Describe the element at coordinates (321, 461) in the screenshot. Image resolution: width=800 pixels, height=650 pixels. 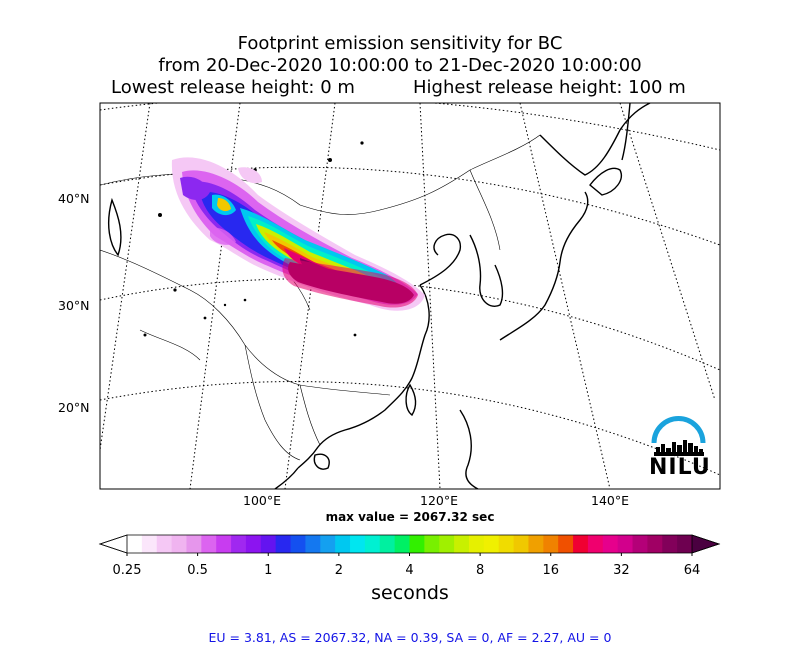
I see `hainan-coast` at that location.